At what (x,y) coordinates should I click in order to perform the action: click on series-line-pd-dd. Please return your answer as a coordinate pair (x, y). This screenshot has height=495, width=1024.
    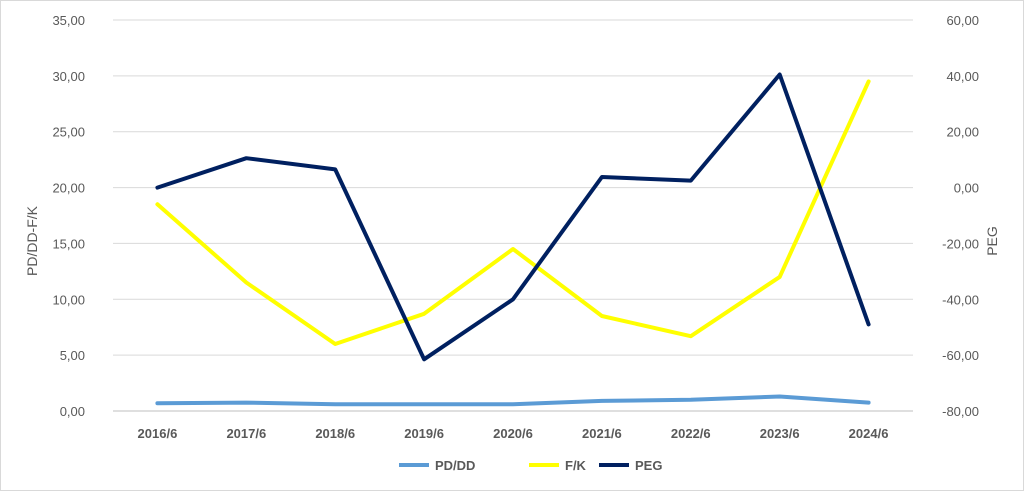
    Looking at the image, I should click on (513, 400).